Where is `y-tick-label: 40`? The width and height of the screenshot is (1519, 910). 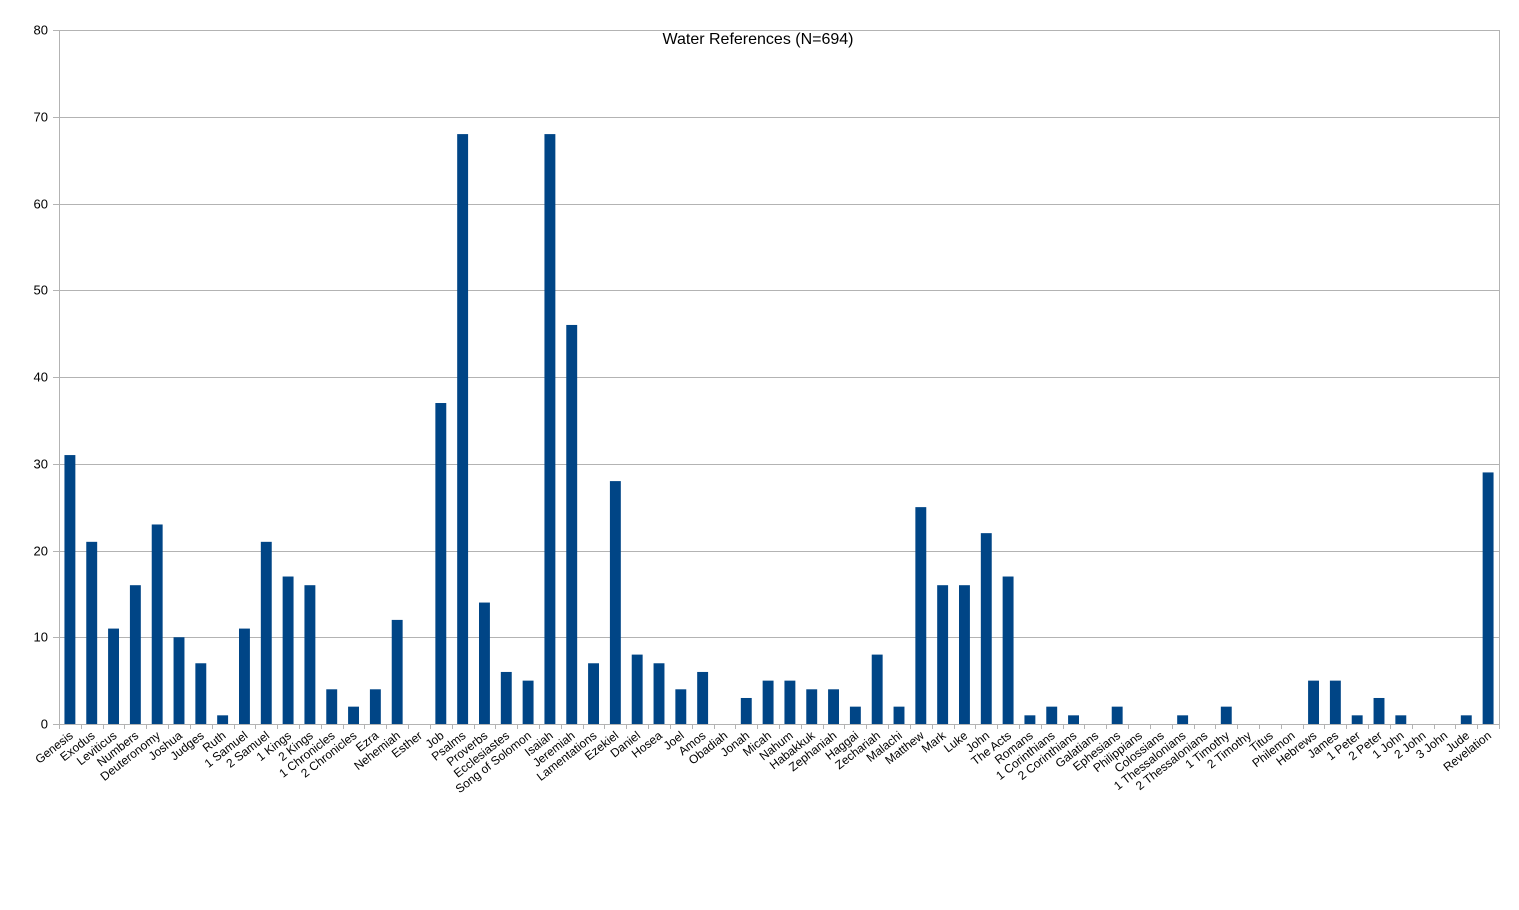 y-tick-label: 40 is located at coordinates (41, 377).